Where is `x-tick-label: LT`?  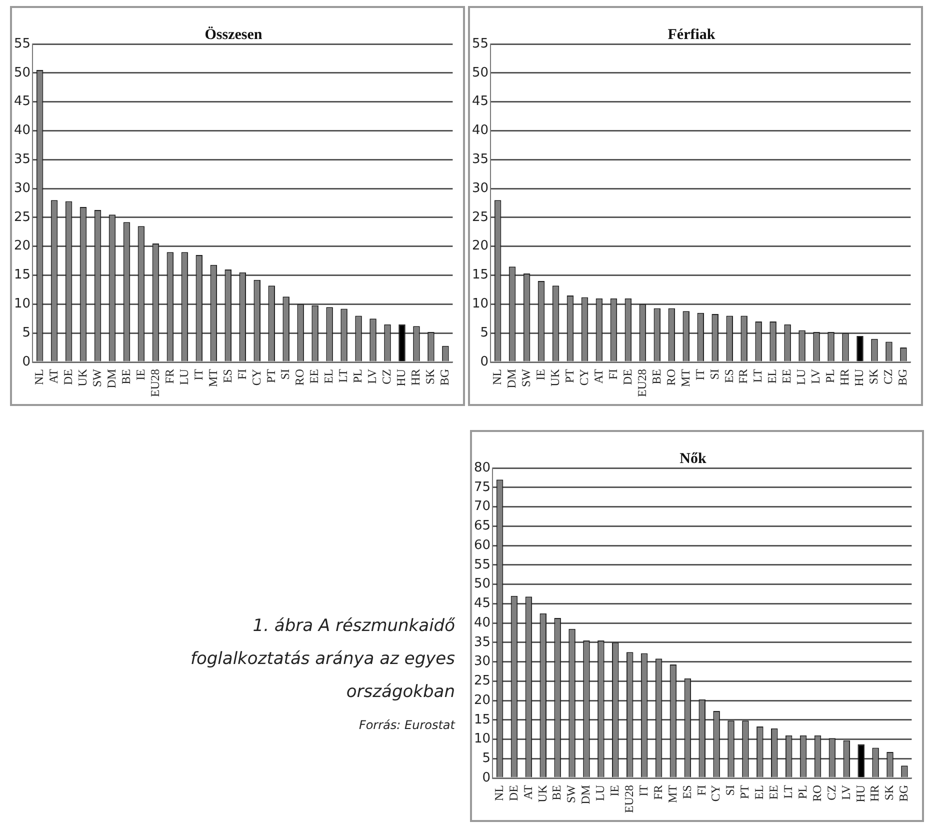
x-tick-label: LT is located at coordinates (787, 791).